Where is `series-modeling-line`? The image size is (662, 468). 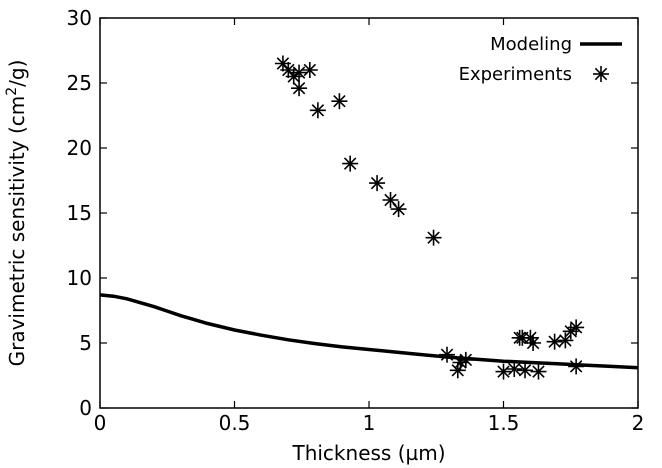
series-modeling-line is located at coordinates (369, 331).